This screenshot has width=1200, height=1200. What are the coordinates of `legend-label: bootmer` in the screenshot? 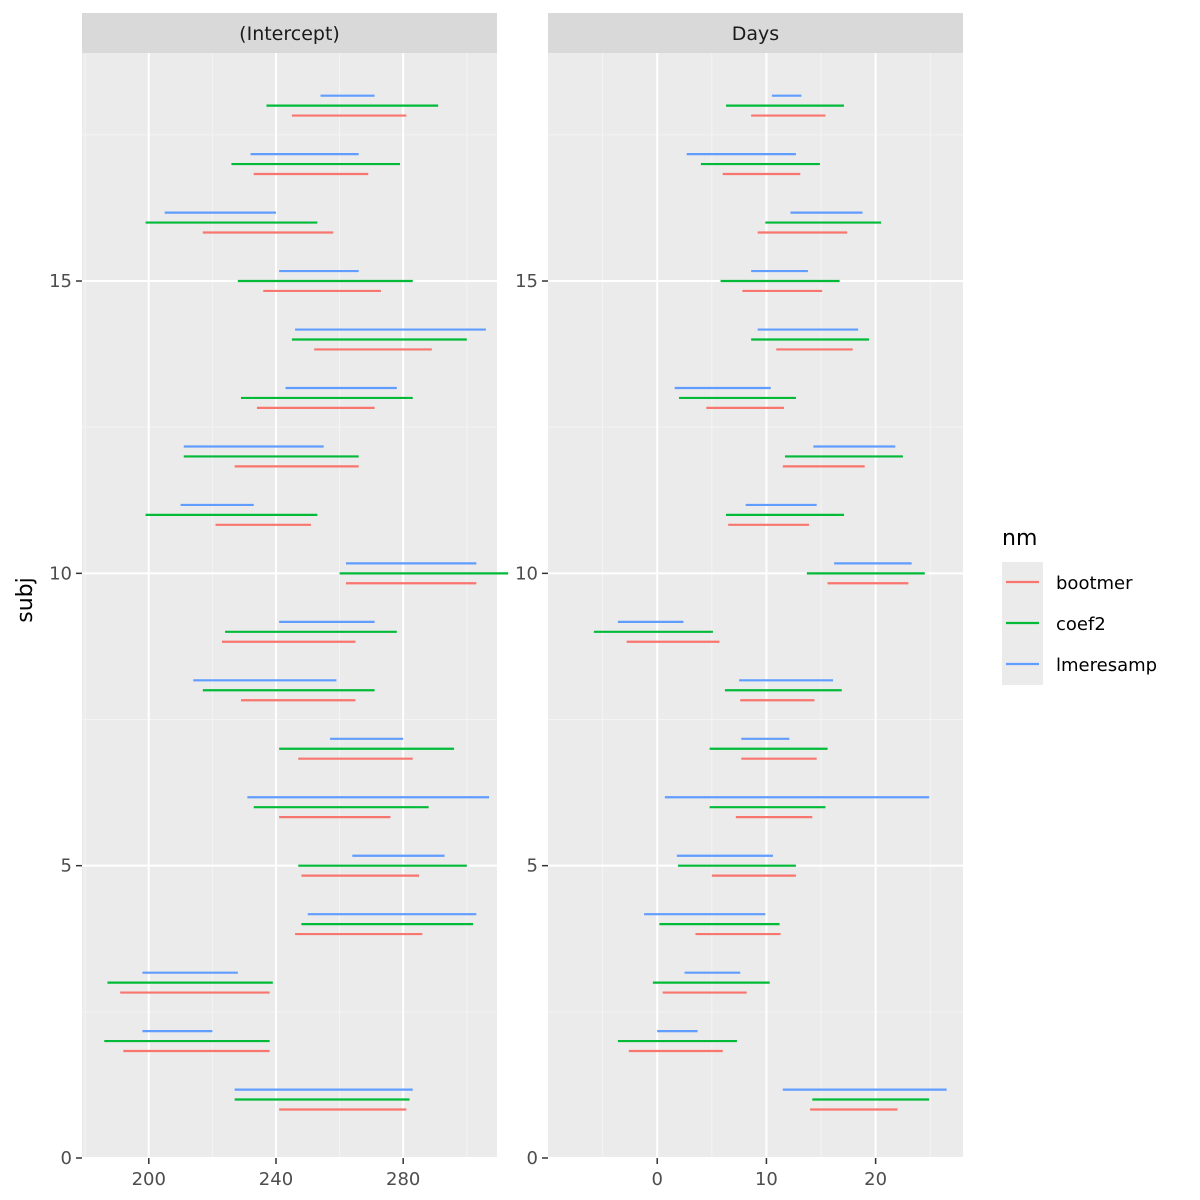 It's located at (1094, 583).